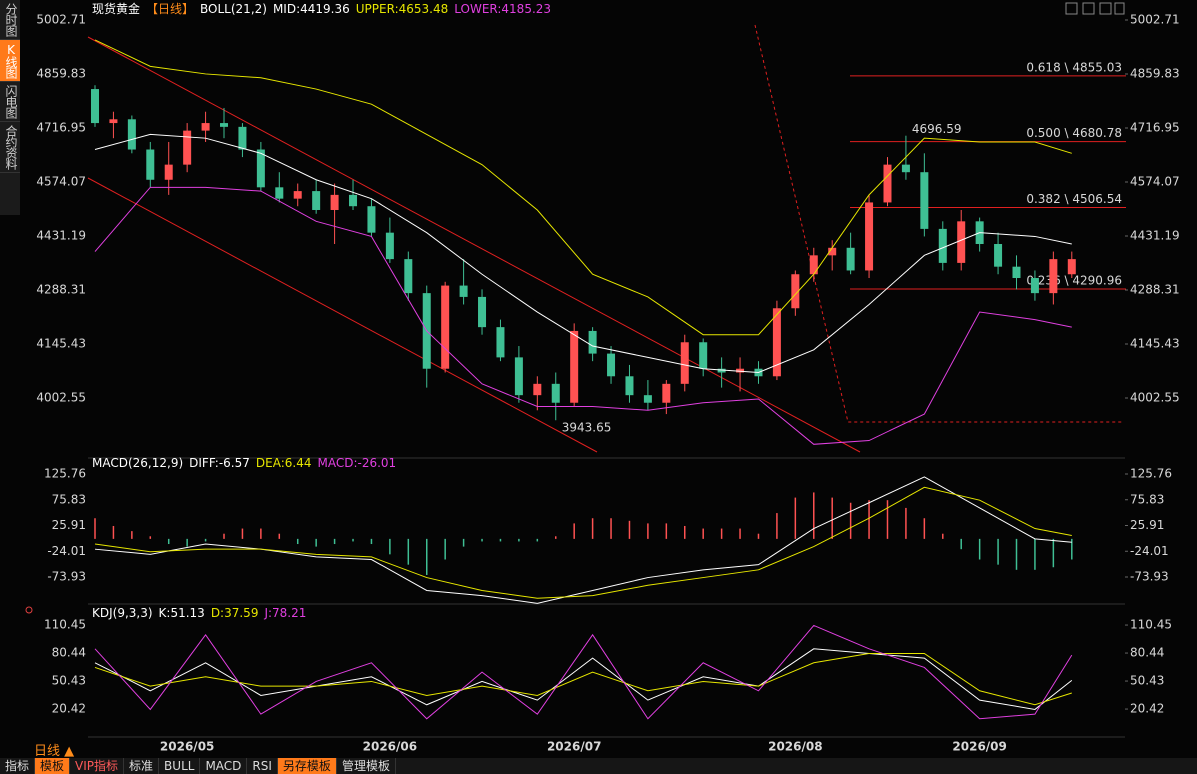  Describe the element at coordinates (61, 181) in the screenshot. I see `y-tick-label: 4574.07` at that location.